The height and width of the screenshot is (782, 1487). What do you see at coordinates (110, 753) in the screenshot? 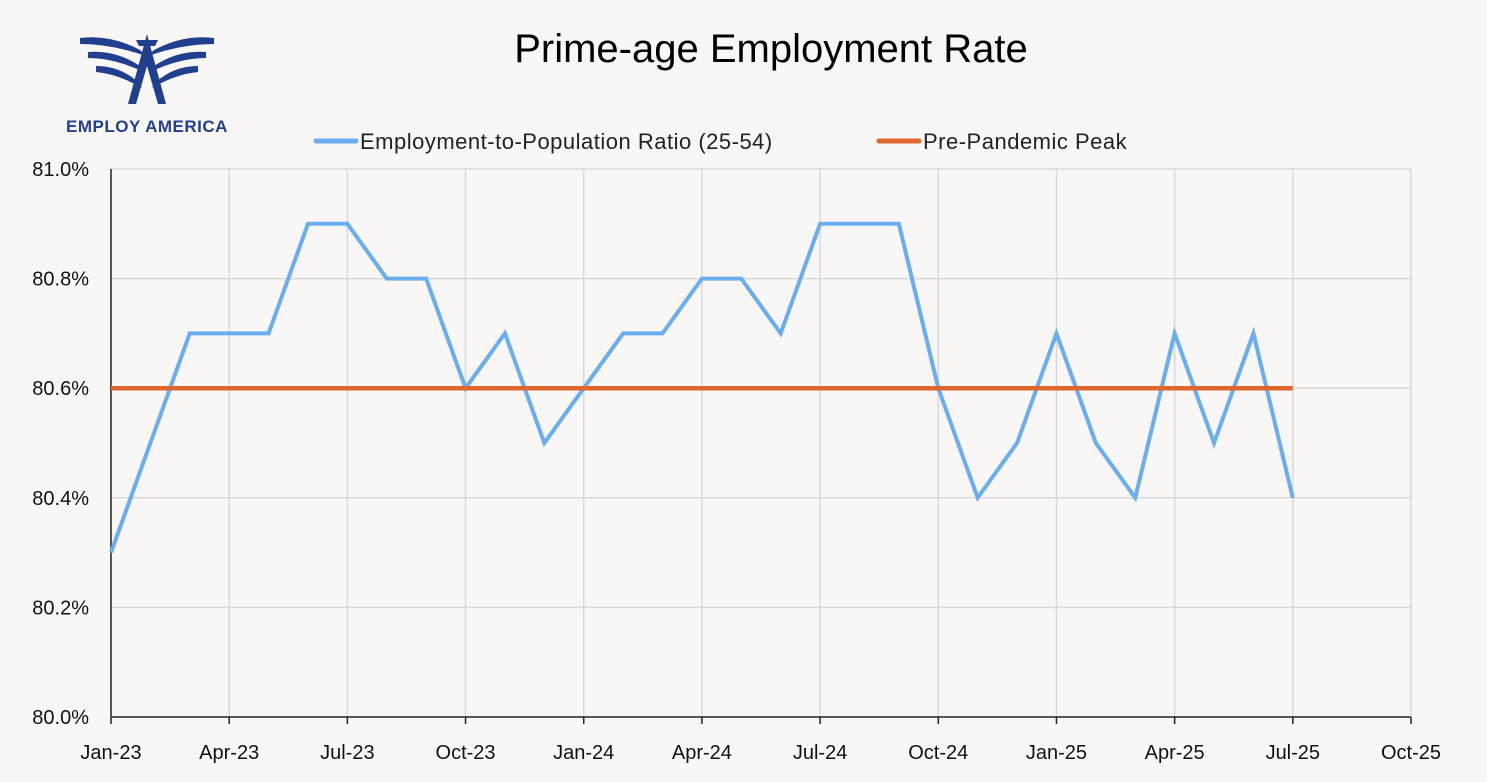
I see `x-tick-label: Jan-23` at bounding box center [110, 753].